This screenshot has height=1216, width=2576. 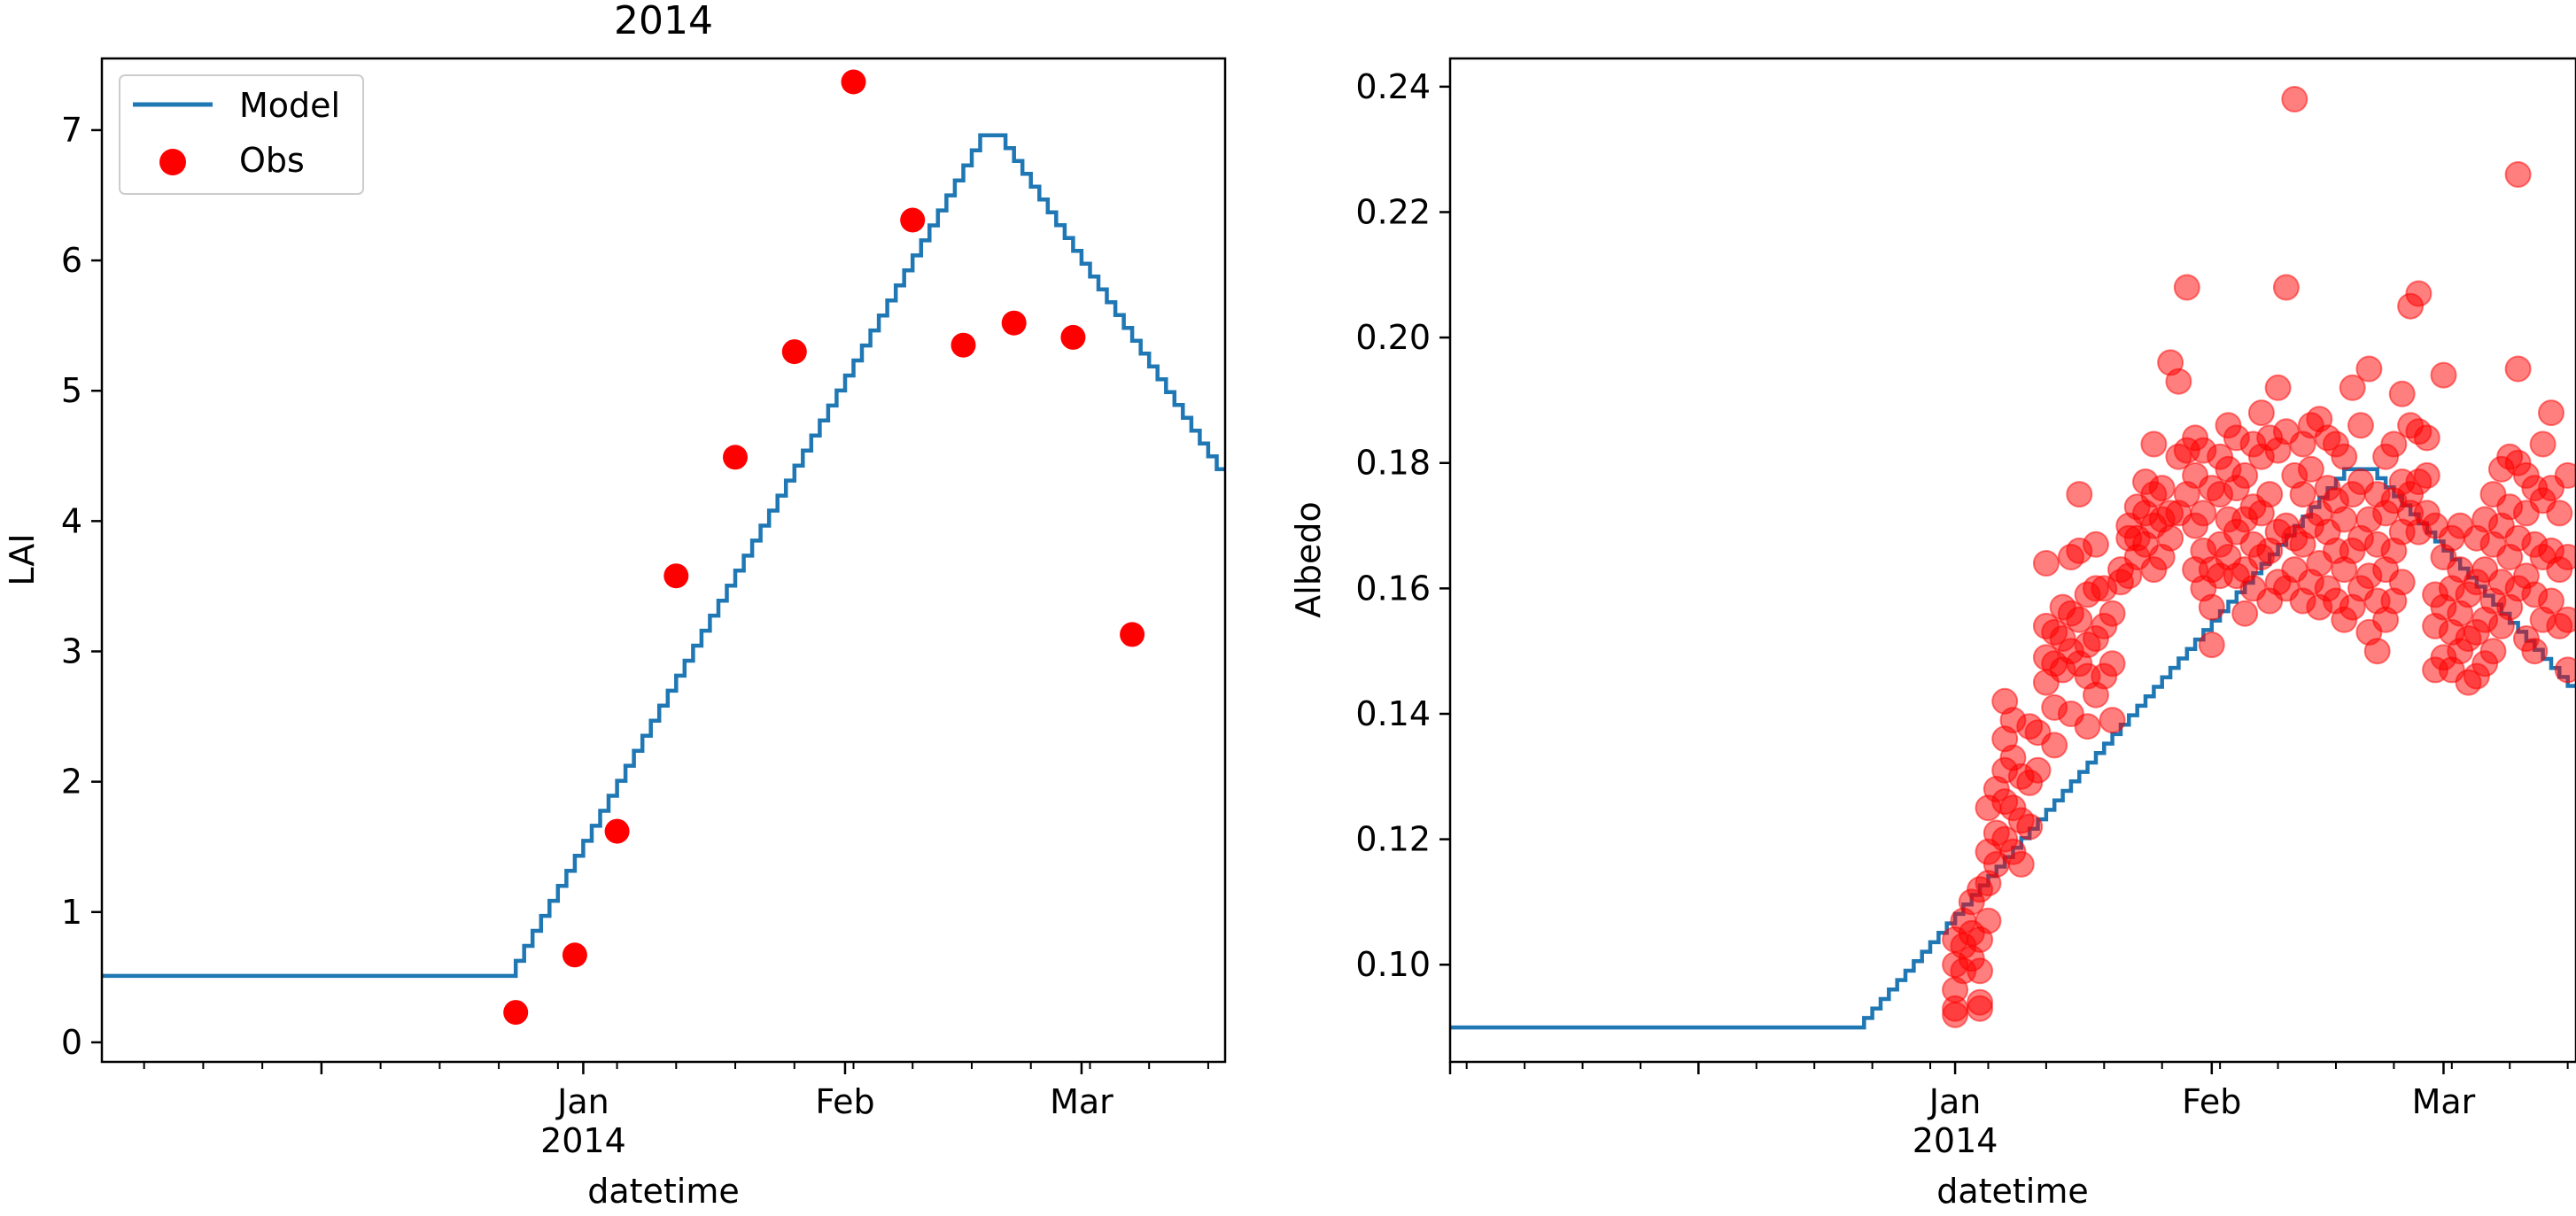 What do you see at coordinates (289, 105) in the screenshot?
I see `legend-model-label: Model` at bounding box center [289, 105].